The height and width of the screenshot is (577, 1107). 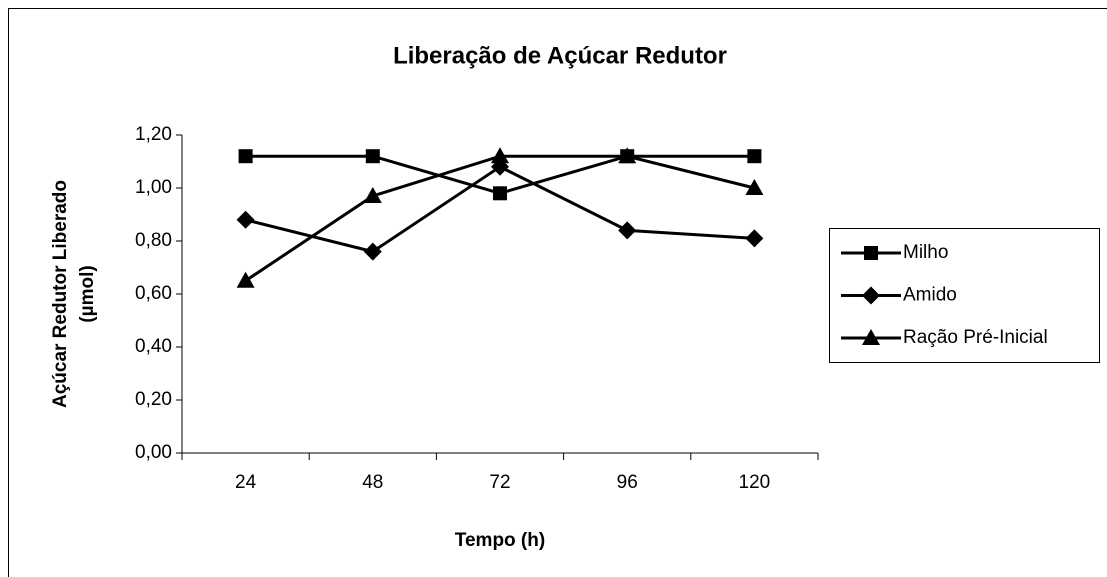 What do you see at coordinates (153, 293) in the screenshot?
I see `y-tick-label: 0,60` at bounding box center [153, 293].